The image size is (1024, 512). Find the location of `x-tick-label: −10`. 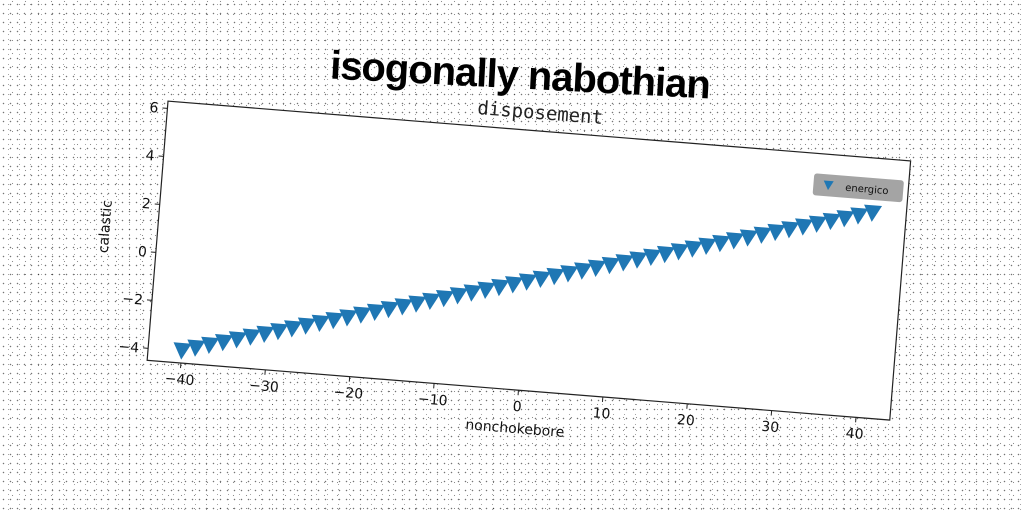

x-tick-label: −10 is located at coordinates (432, 400).